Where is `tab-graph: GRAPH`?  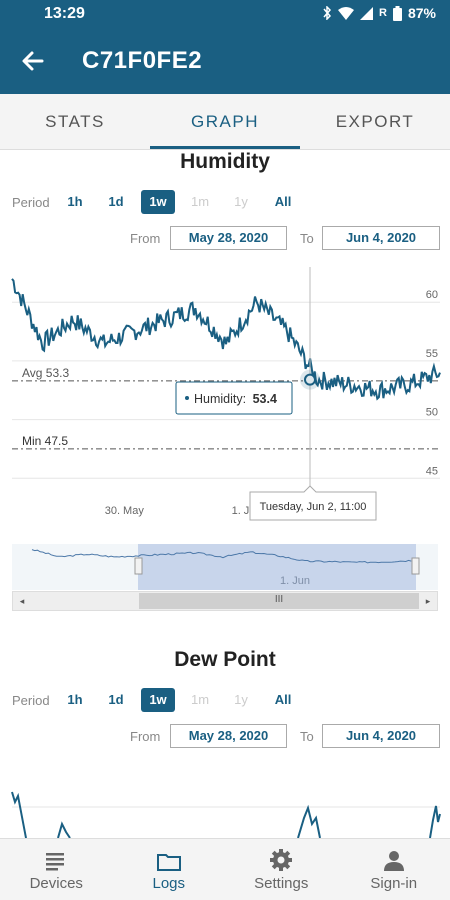 tab-graph: GRAPH is located at coordinates (225, 121).